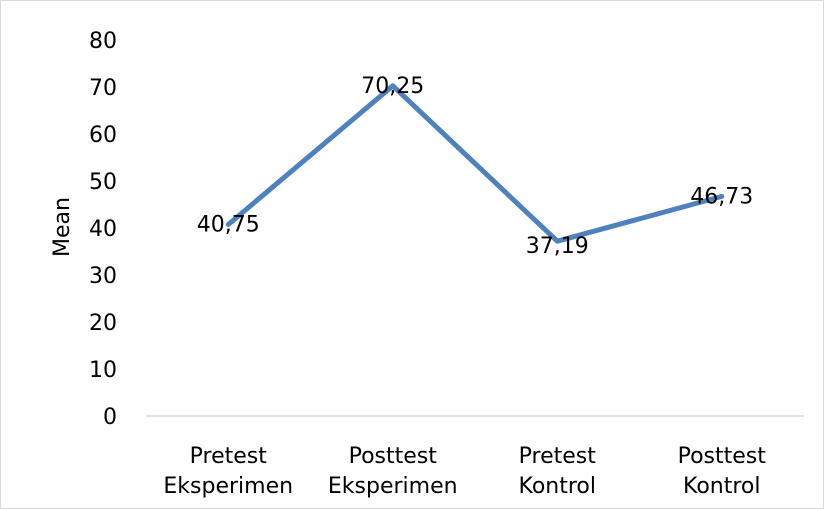  I want to click on y-tick-label: 80, so click(103, 41).